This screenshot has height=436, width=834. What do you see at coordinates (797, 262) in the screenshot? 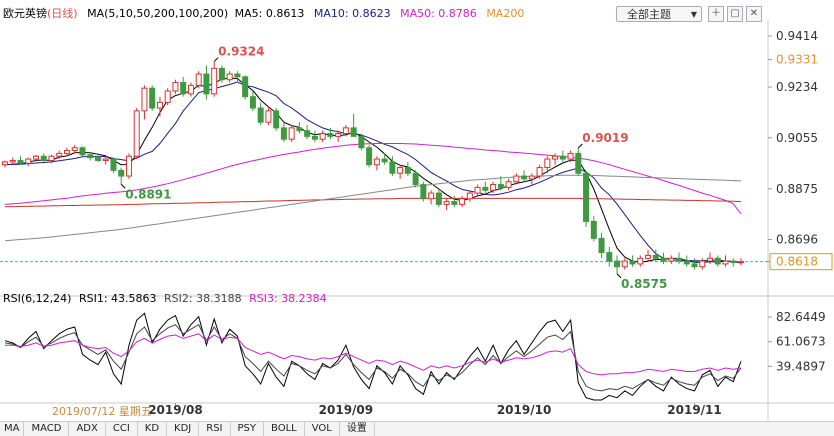
I see `price-tick-label: 0.8618` at bounding box center [797, 262].